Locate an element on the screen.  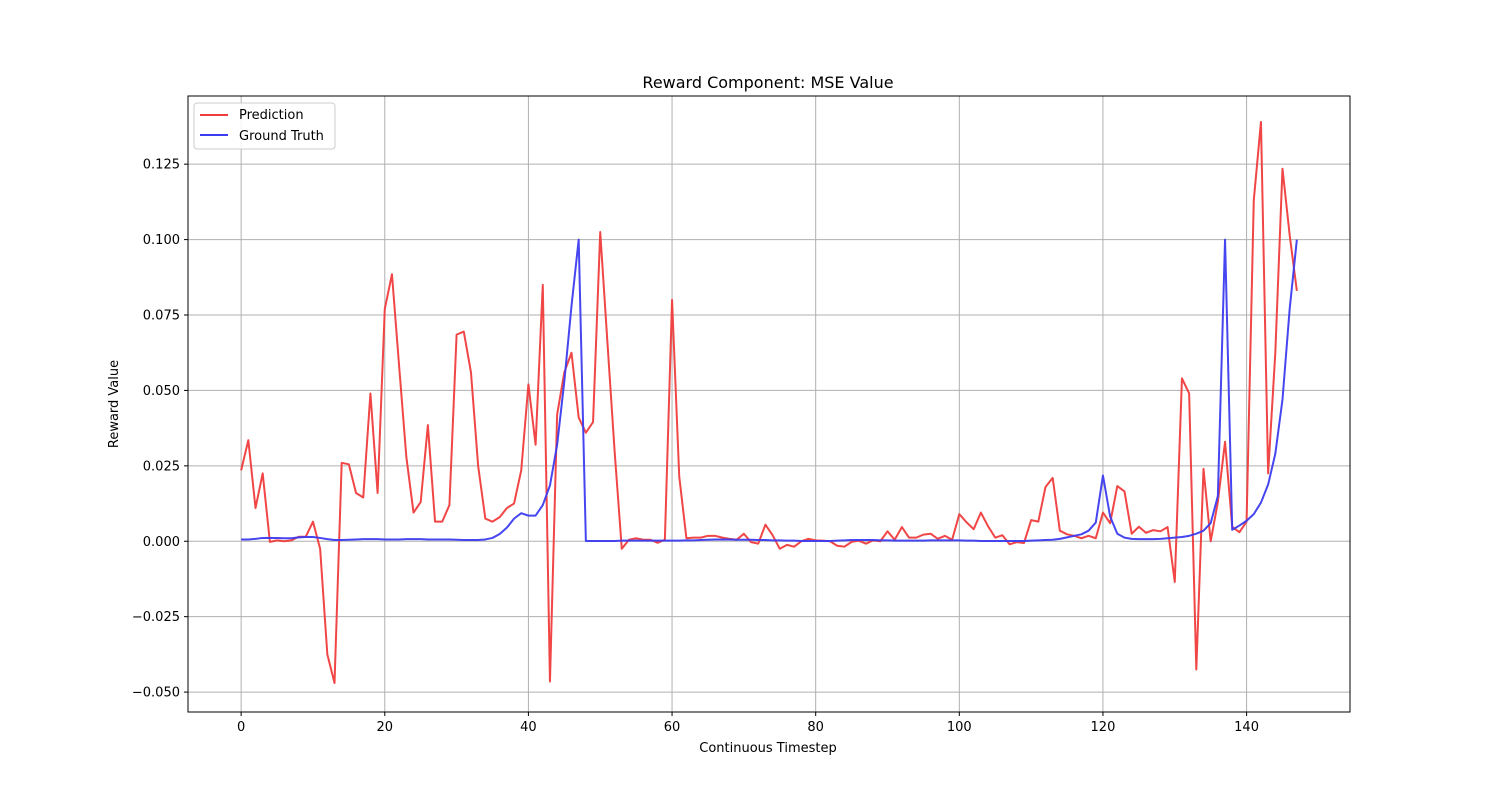
x-tick-label: 140 is located at coordinates (1246, 727).